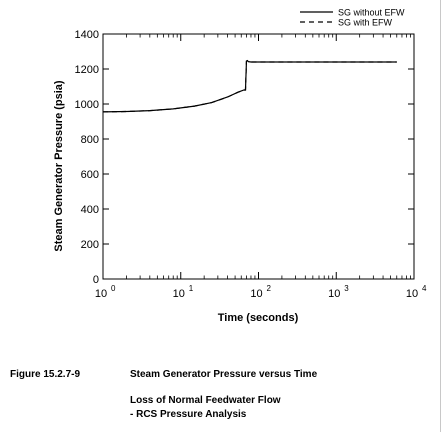 This screenshot has width=444, height=432. Describe the element at coordinates (59, 166) in the screenshot. I see `y-axis-label: Steam Generator Pressure (psia)` at that location.